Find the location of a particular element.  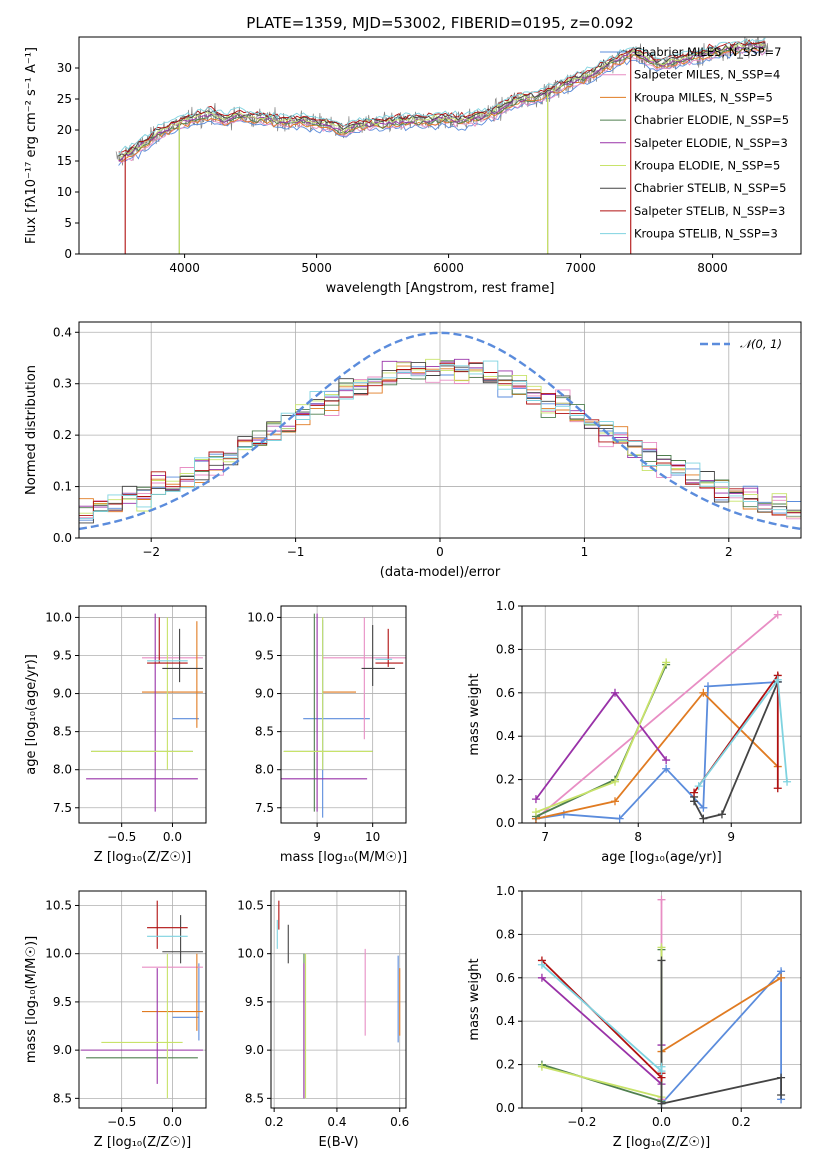

spectrum-ylabel: Flux [fλ10⁻¹⁷ erg cm⁻² s⁻¹ A⁻¹] is located at coordinates (31, 145).